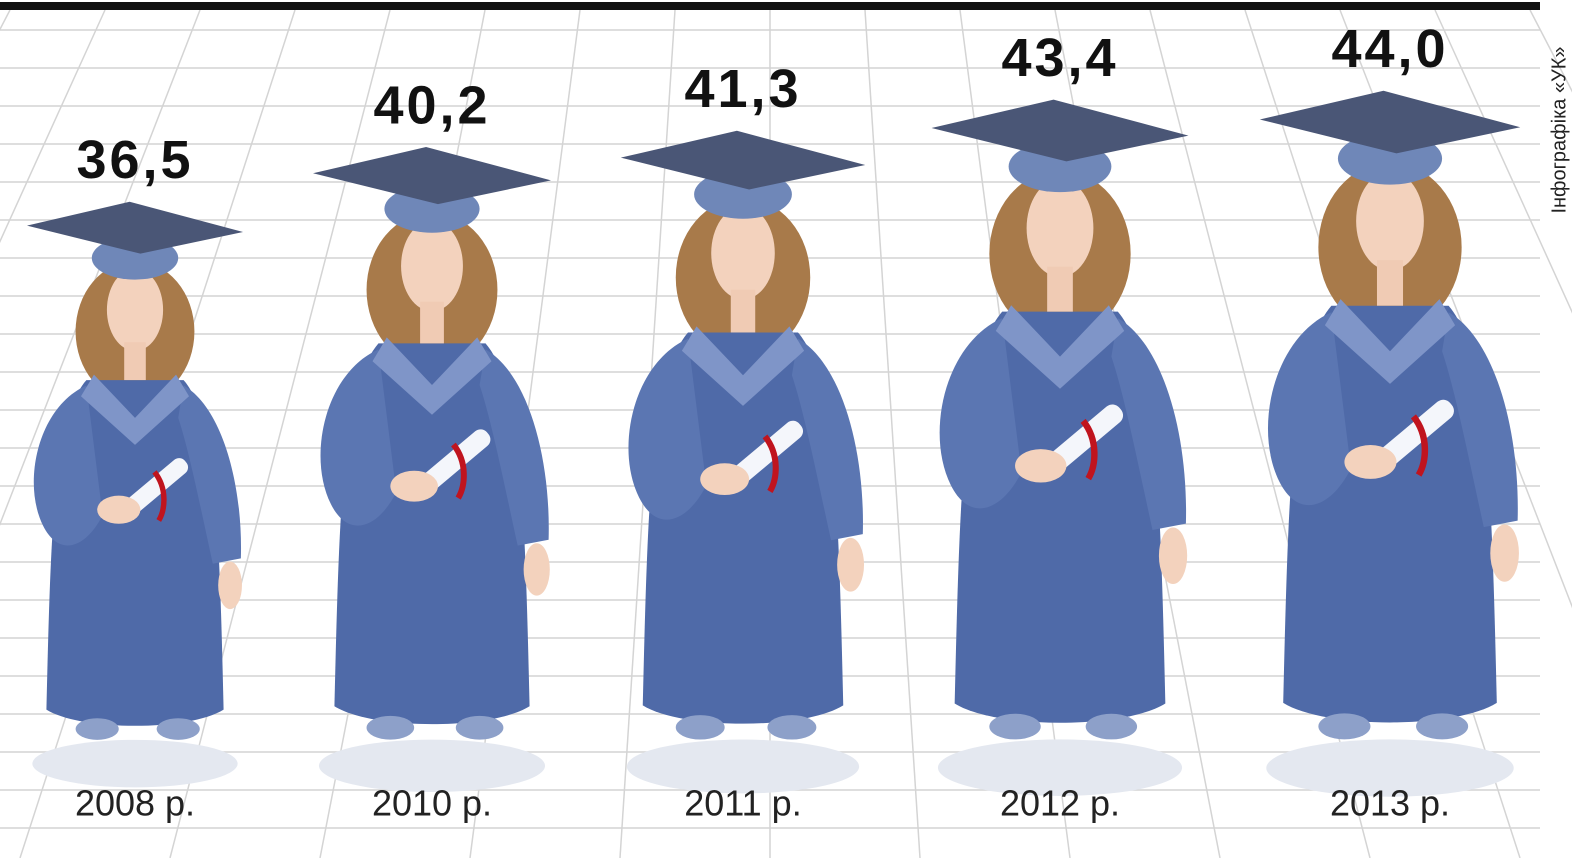  I want to click on value-label: 41,3, so click(742, 89).